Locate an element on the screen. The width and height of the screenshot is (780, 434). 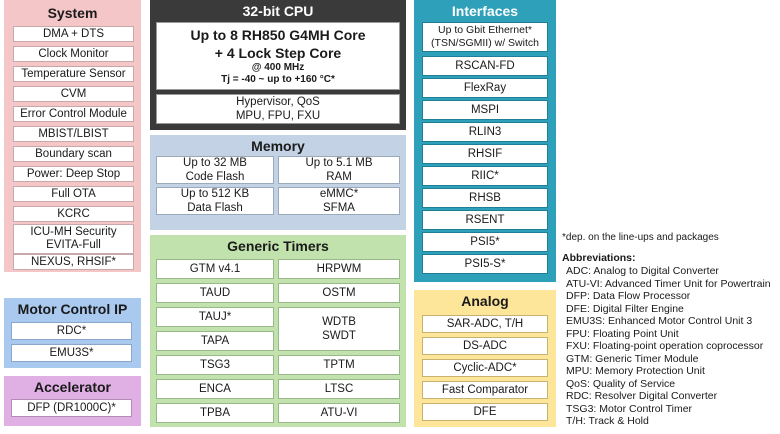
wdtb-swdt-cell: WDTB SWDT is located at coordinates (339, 329).